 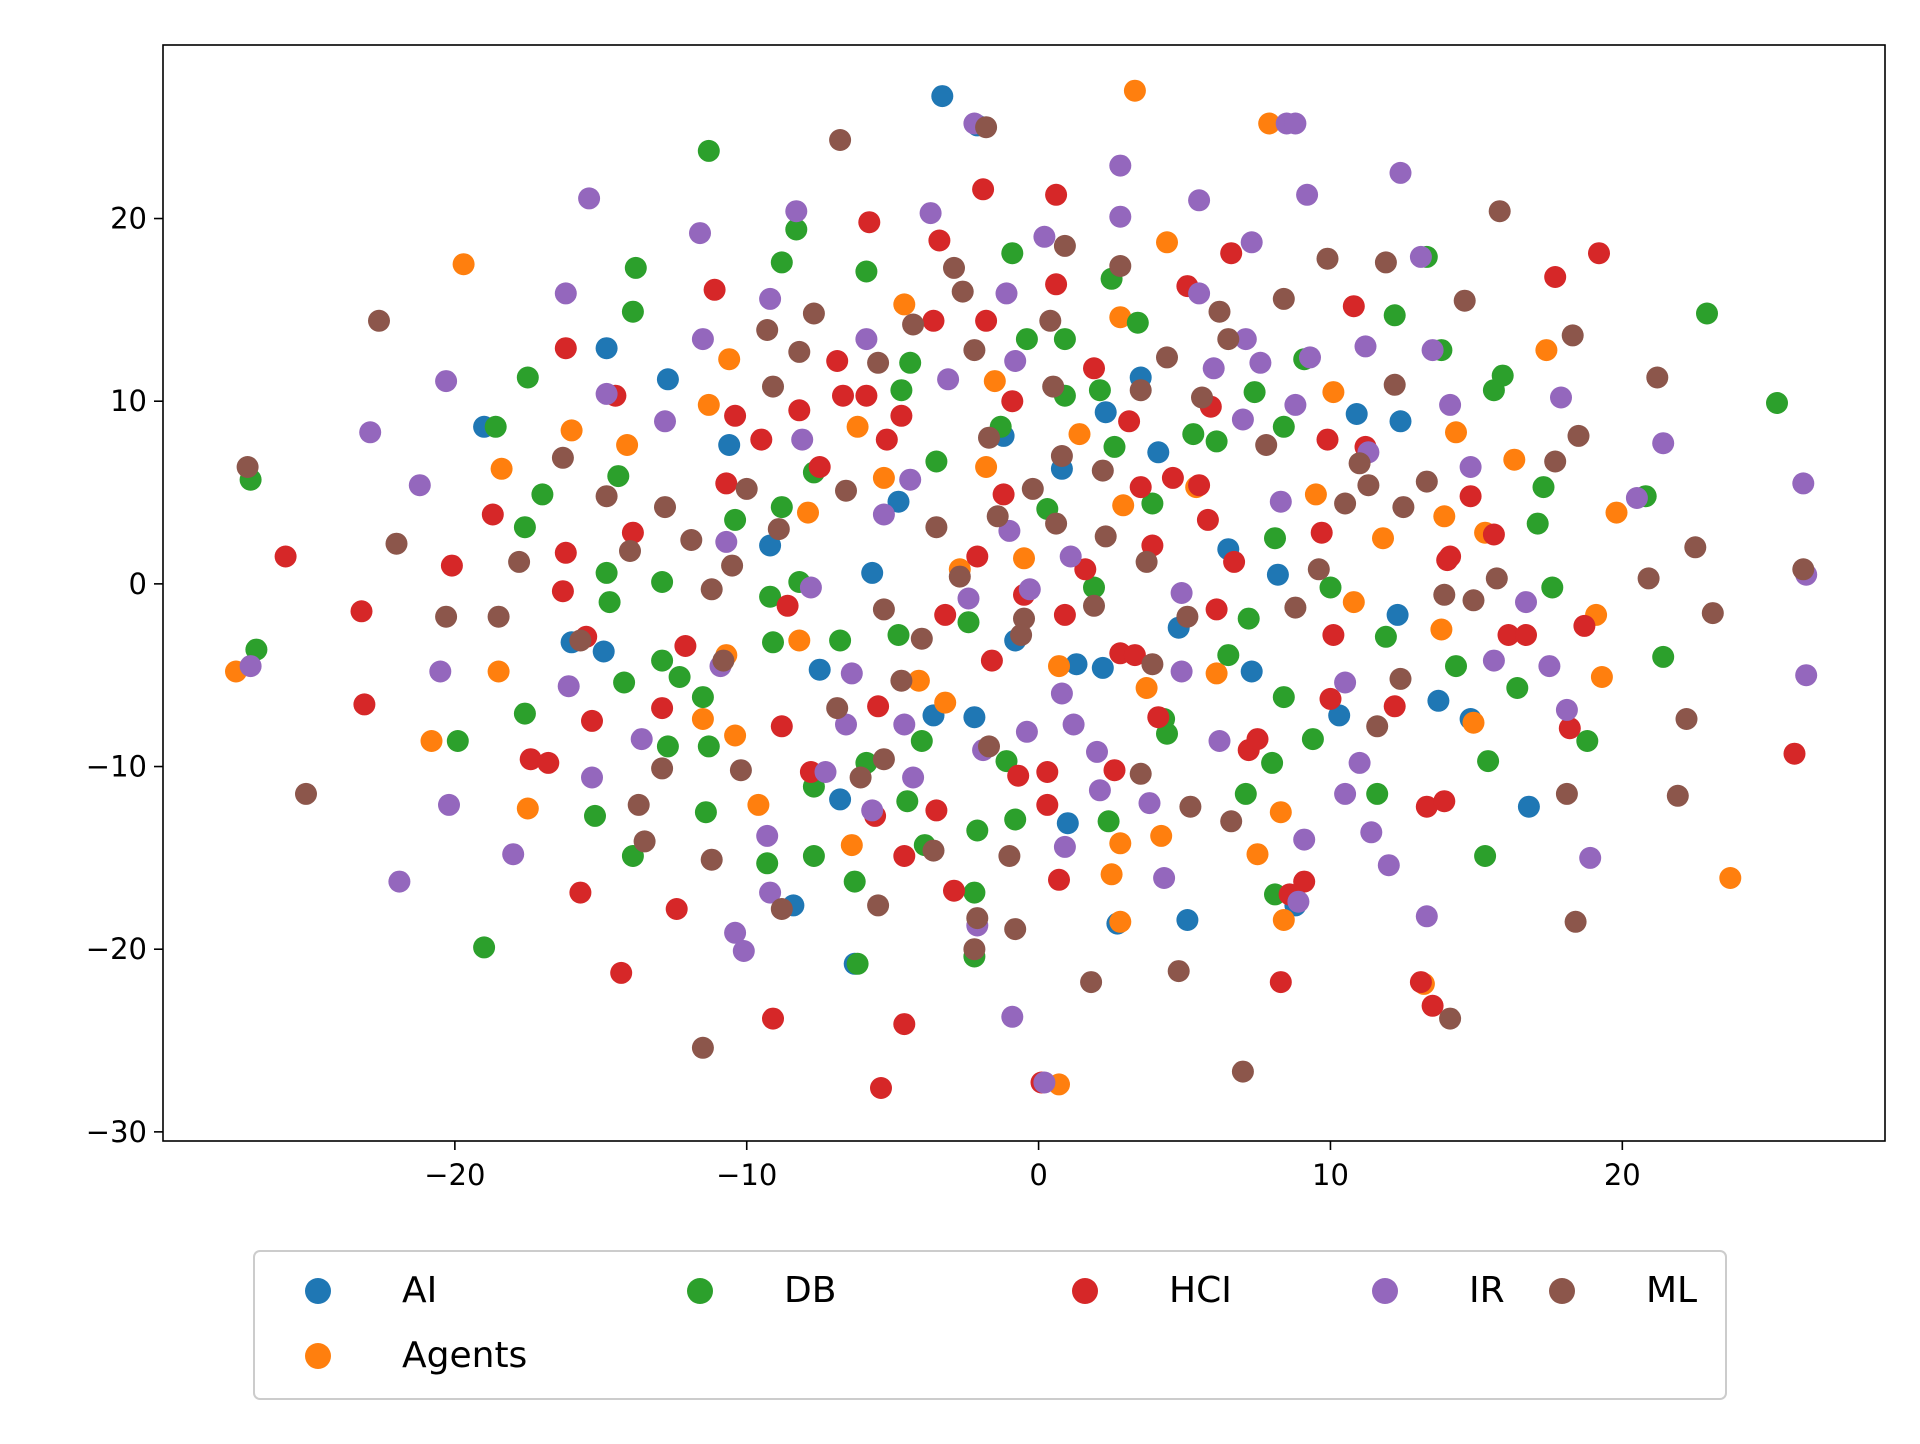 What do you see at coordinates (128, 401) in the screenshot?
I see `y-tick-label: 10` at bounding box center [128, 401].